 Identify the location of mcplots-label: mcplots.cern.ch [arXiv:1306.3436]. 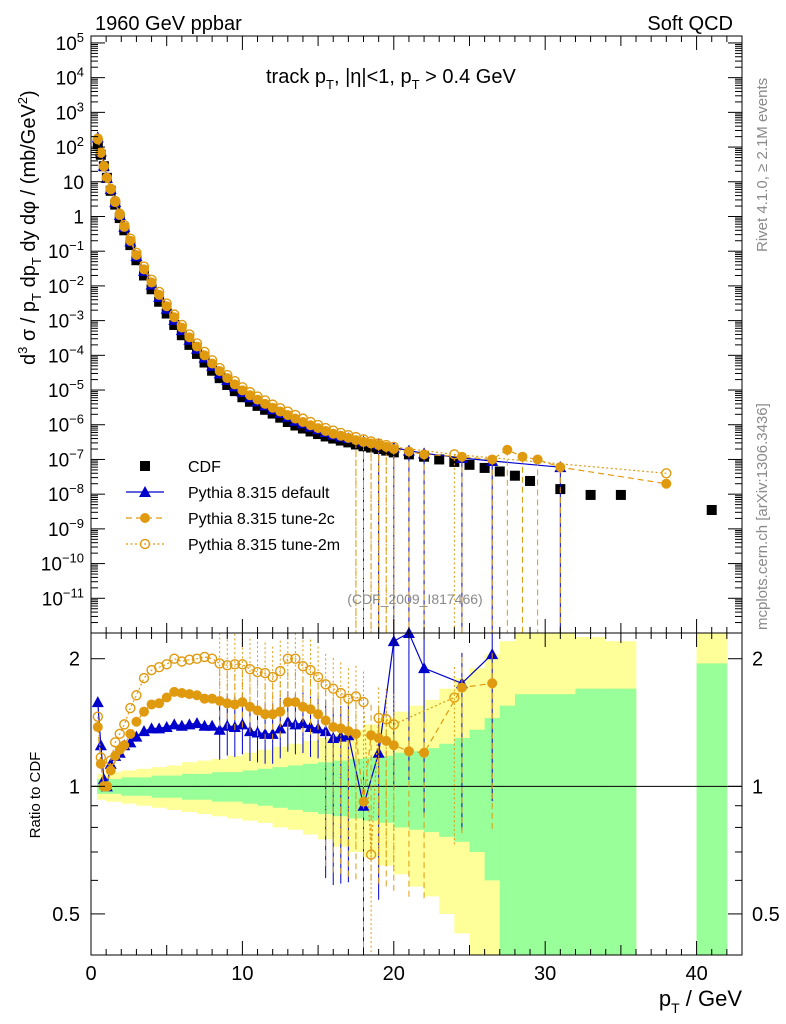
(762, 516).